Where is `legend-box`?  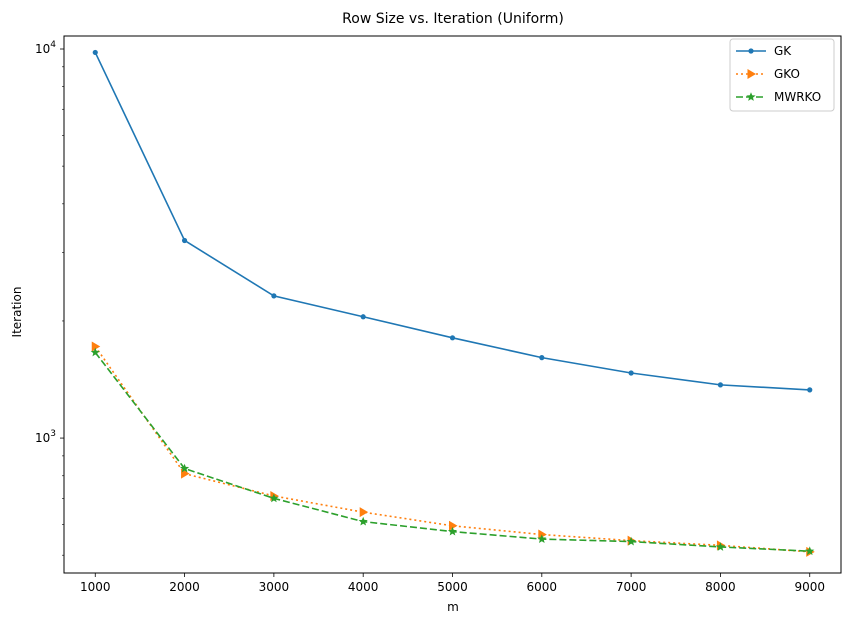 legend-box is located at coordinates (782, 75).